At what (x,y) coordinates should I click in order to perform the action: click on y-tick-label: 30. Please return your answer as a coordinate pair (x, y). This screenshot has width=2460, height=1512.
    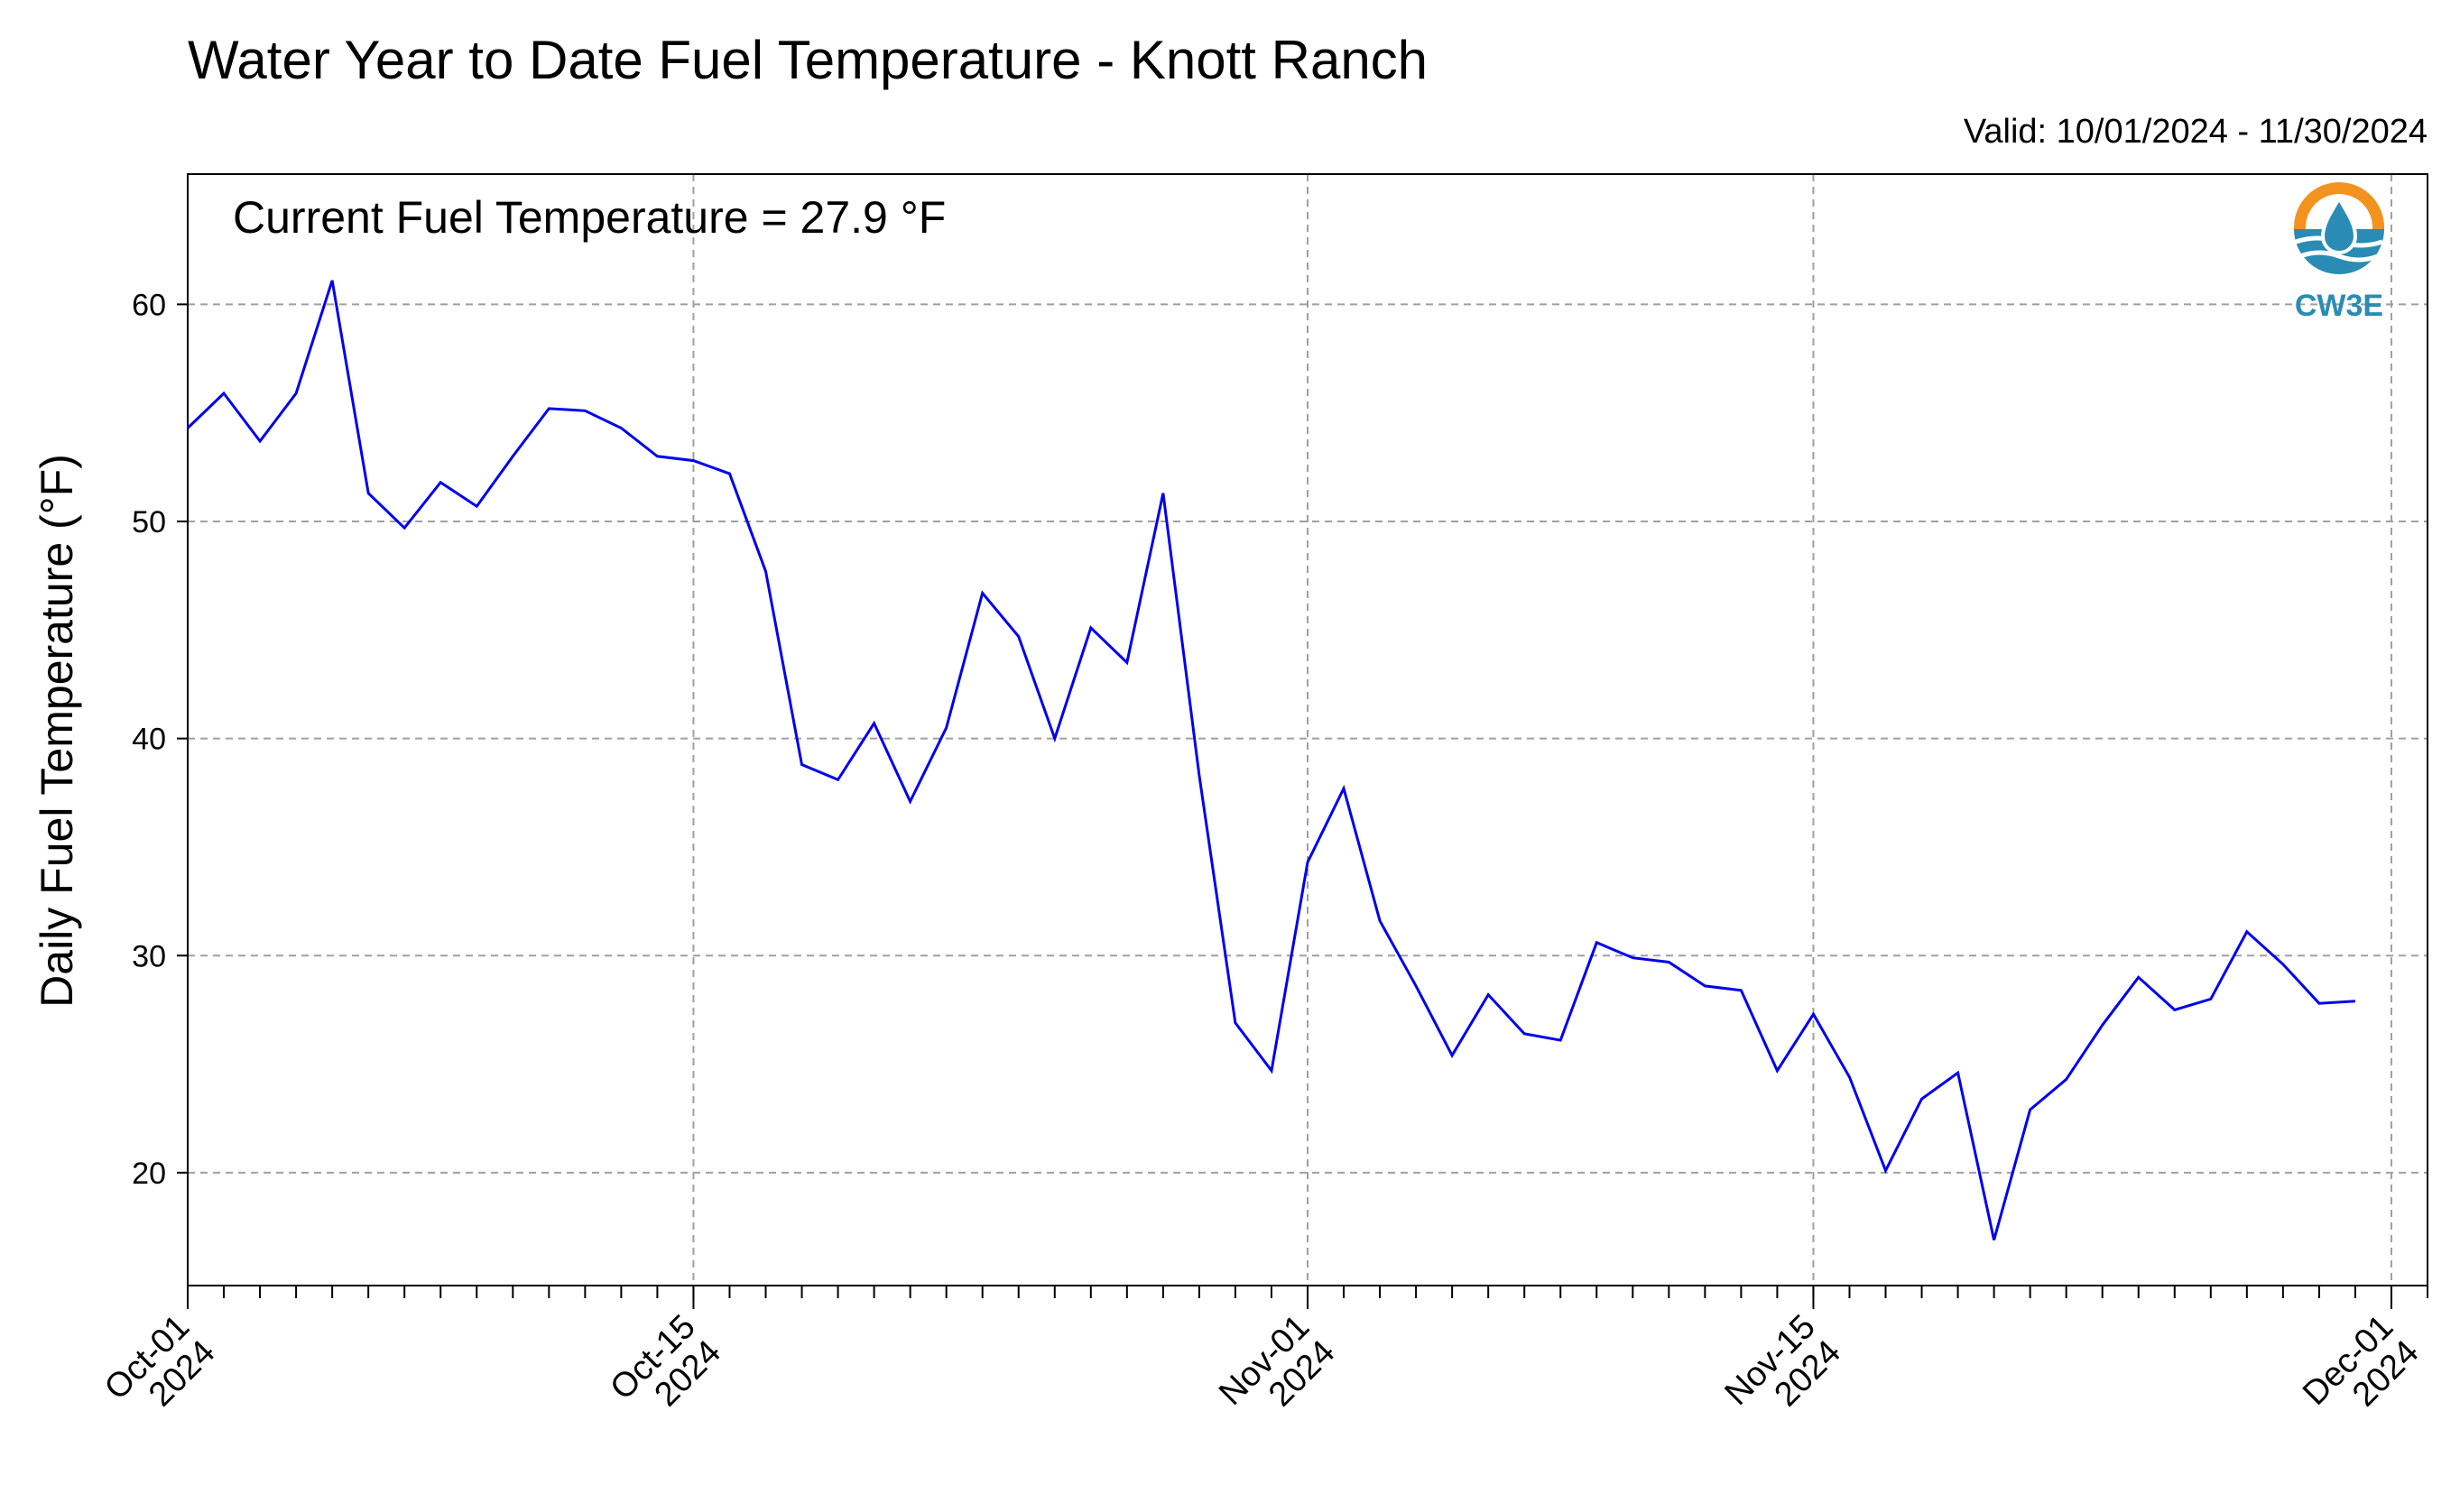
    Looking at the image, I should click on (149, 956).